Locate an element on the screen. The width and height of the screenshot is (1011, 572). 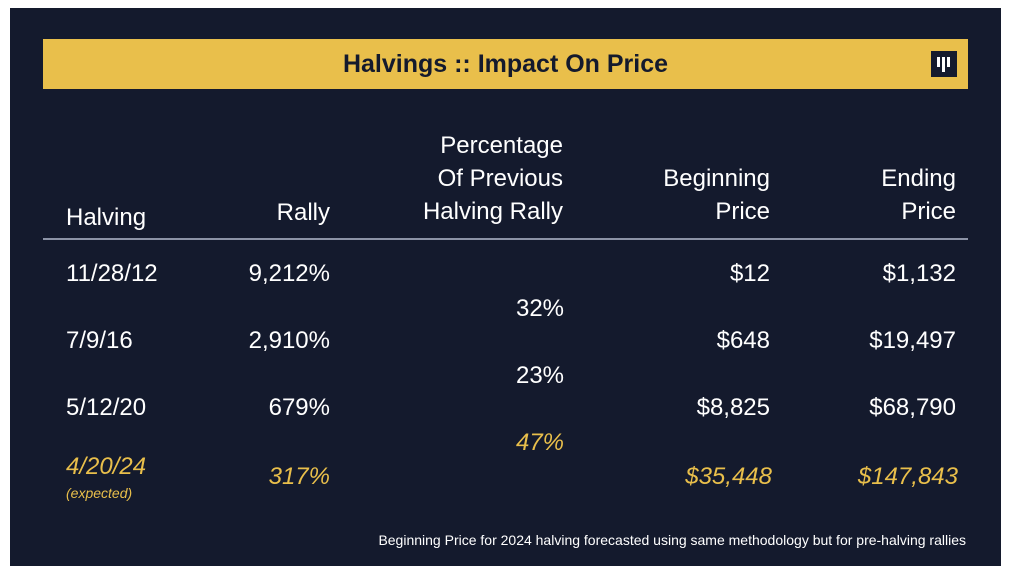
row1-begin: $12 is located at coordinates (749, 273).